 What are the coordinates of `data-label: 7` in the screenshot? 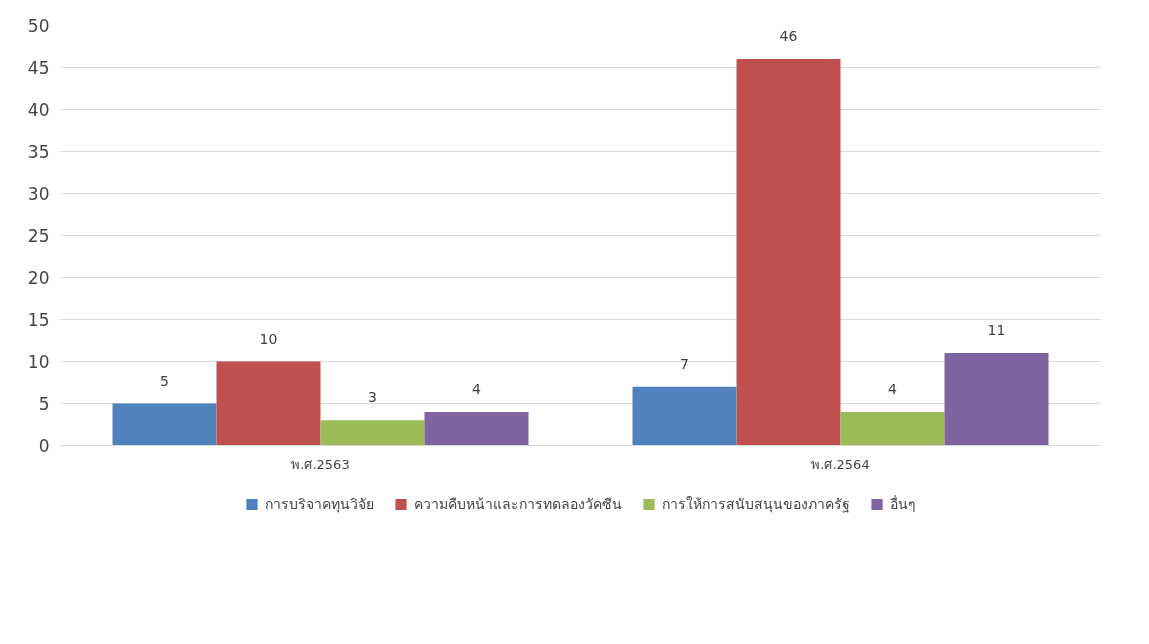 It's located at (684, 363).